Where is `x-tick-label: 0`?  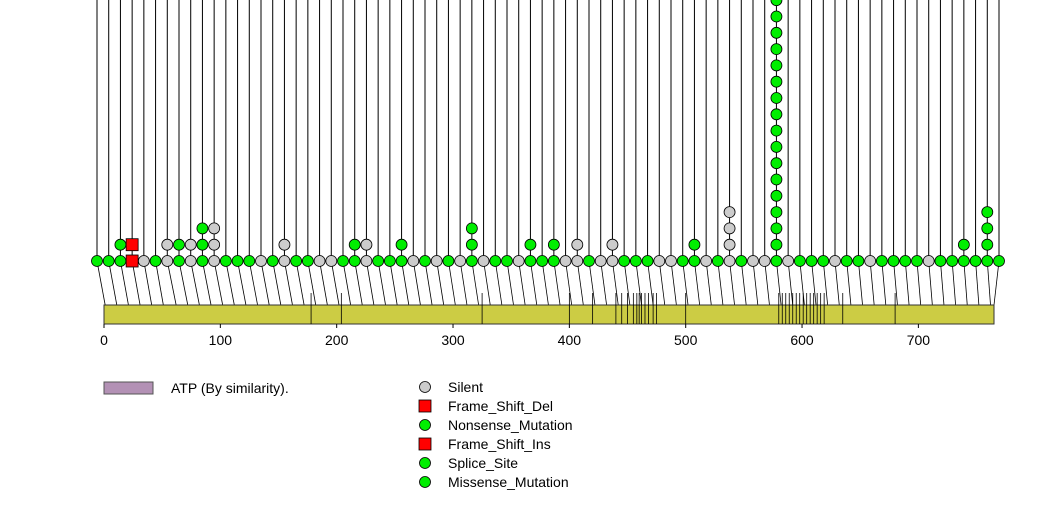
x-tick-label: 0 is located at coordinates (104, 340).